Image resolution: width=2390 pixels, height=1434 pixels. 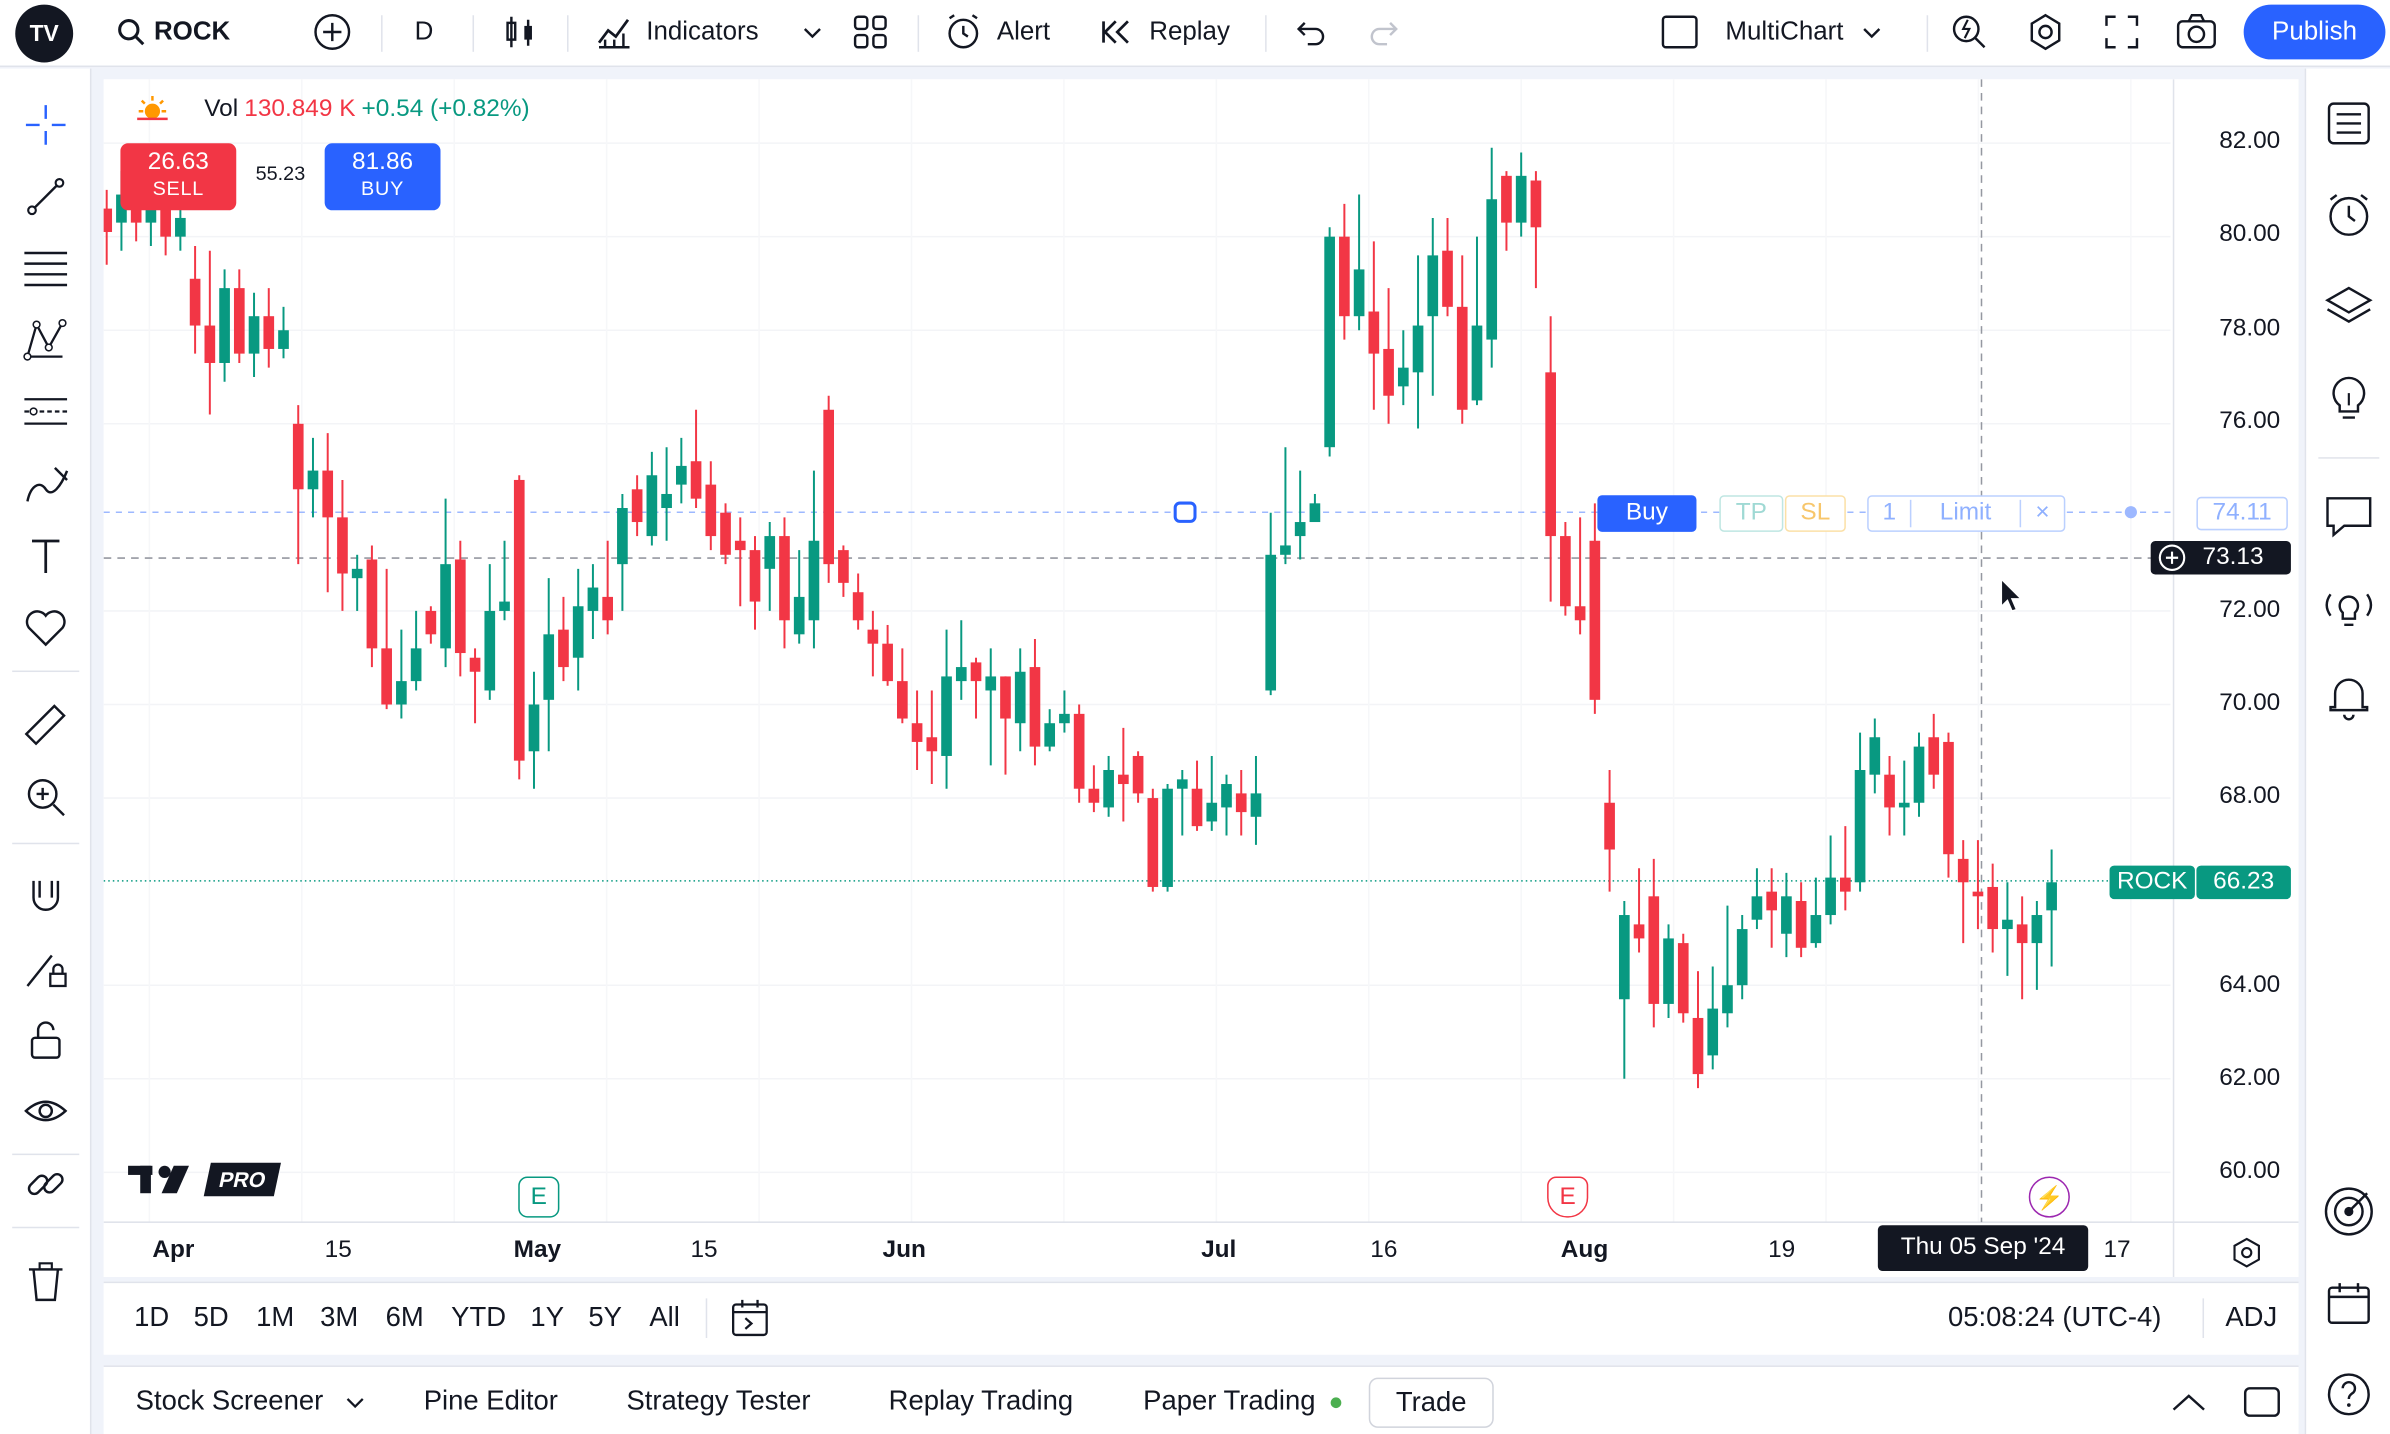 I want to click on indicators-dropdown, so click(x=812, y=32).